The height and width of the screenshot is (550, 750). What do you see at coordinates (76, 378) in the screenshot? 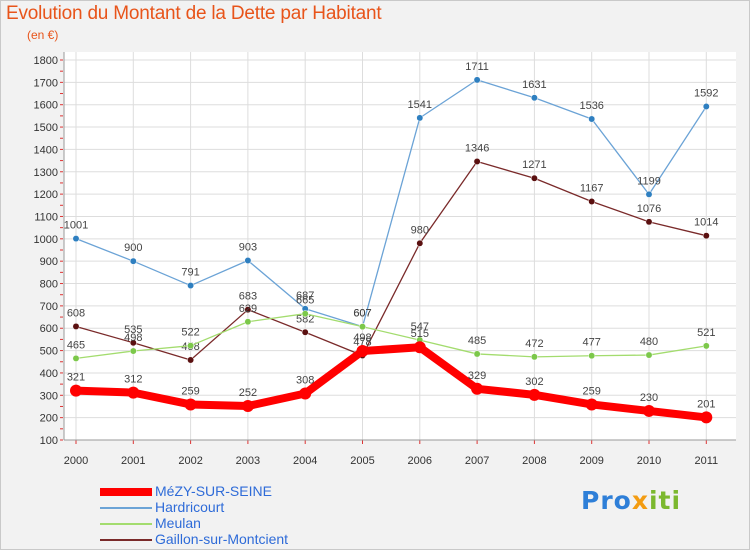
I see `data-label: 321` at bounding box center [76, 378].